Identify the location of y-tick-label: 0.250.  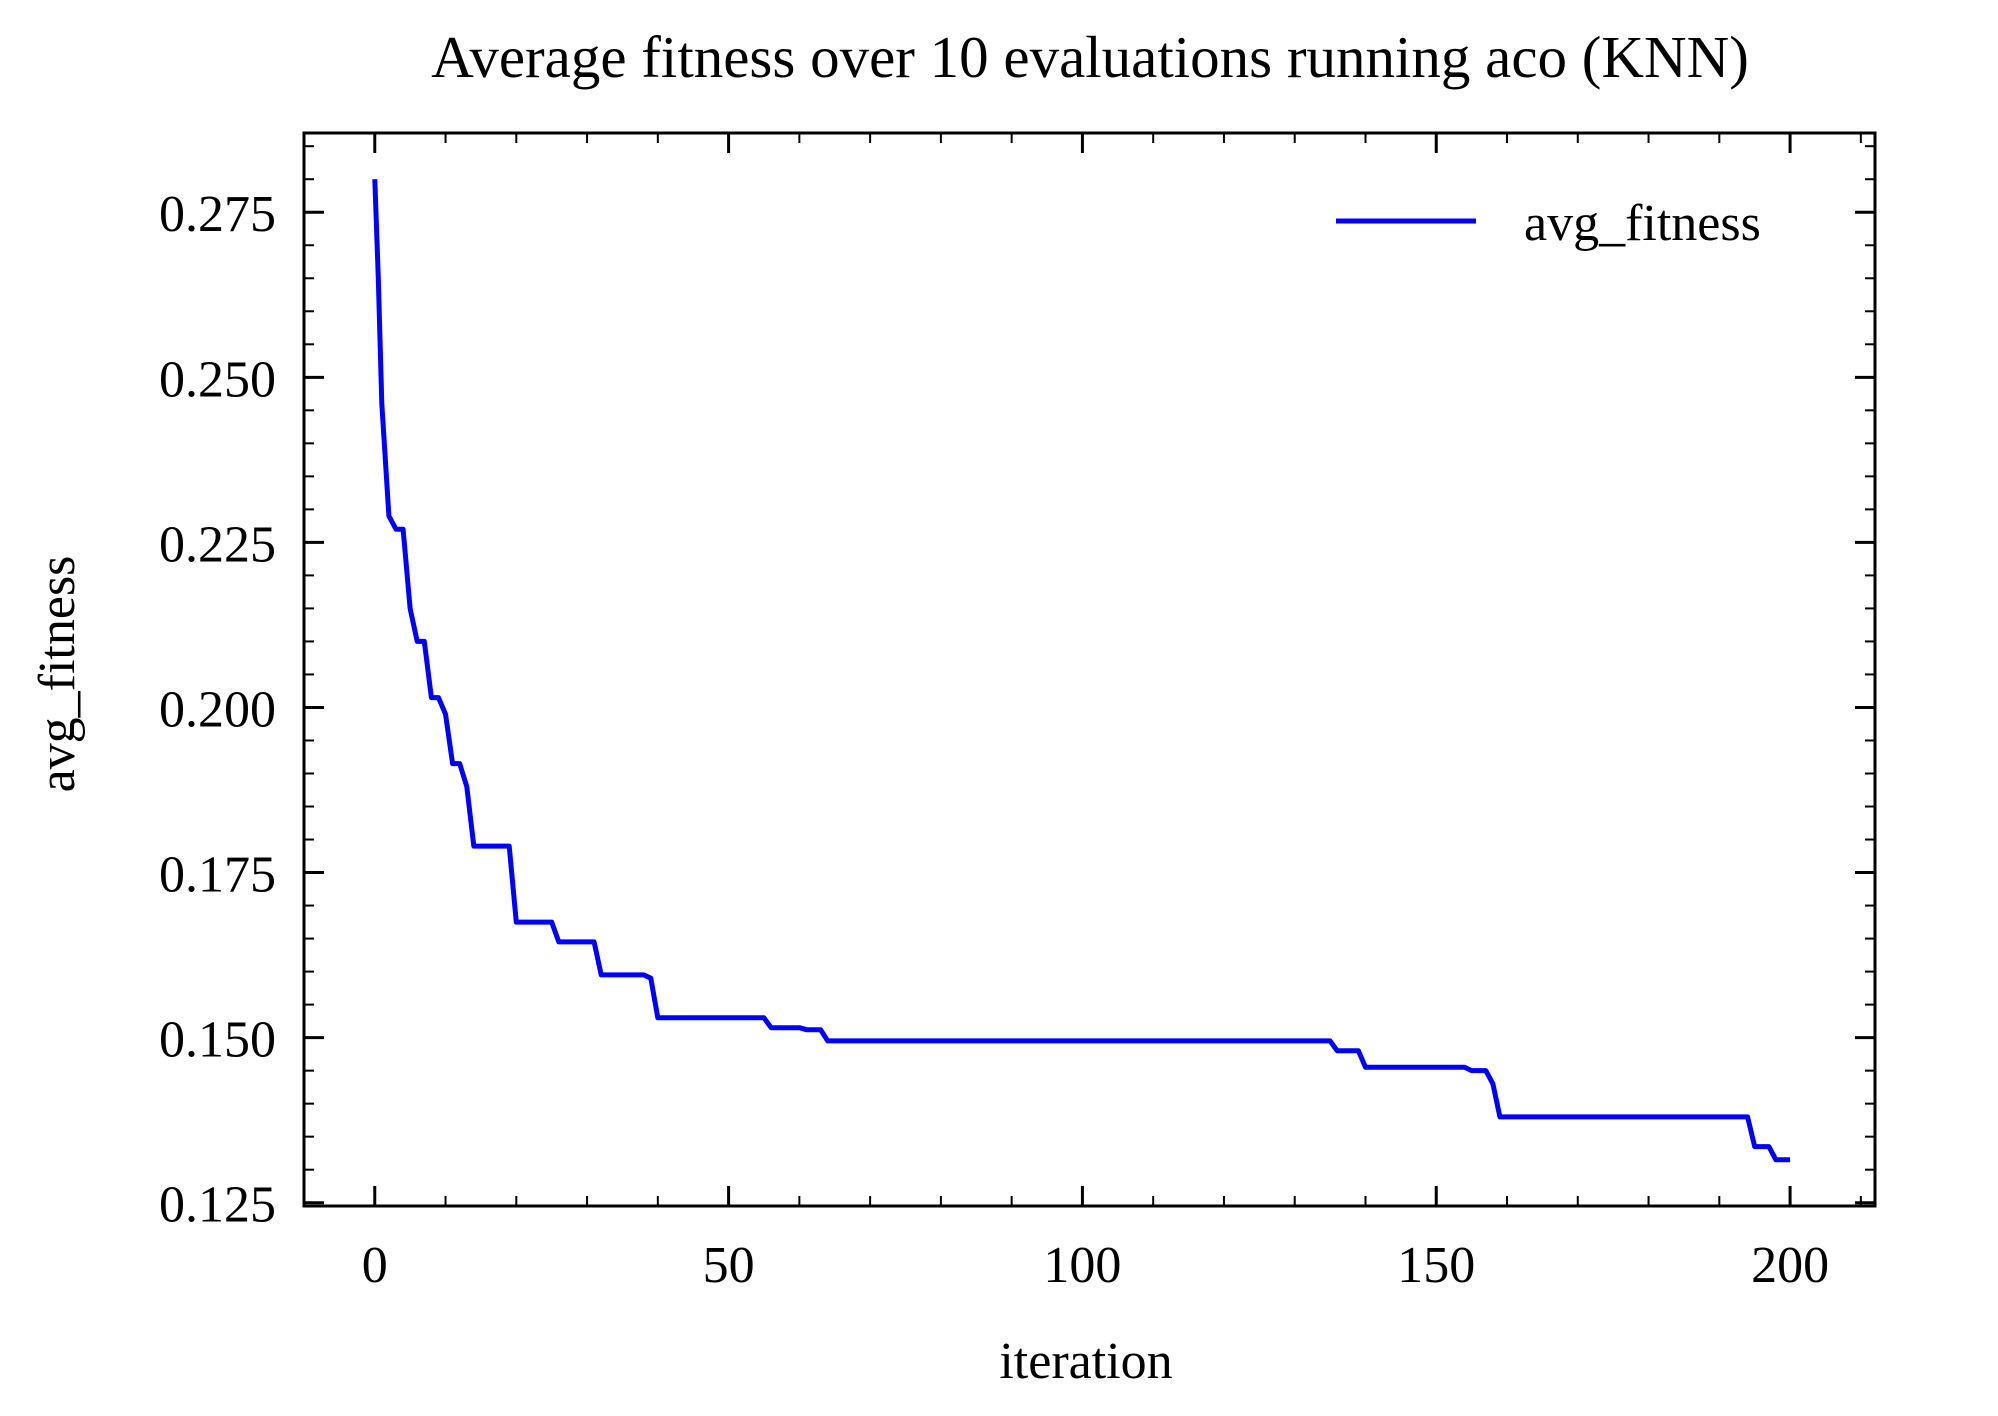
(217, 379).